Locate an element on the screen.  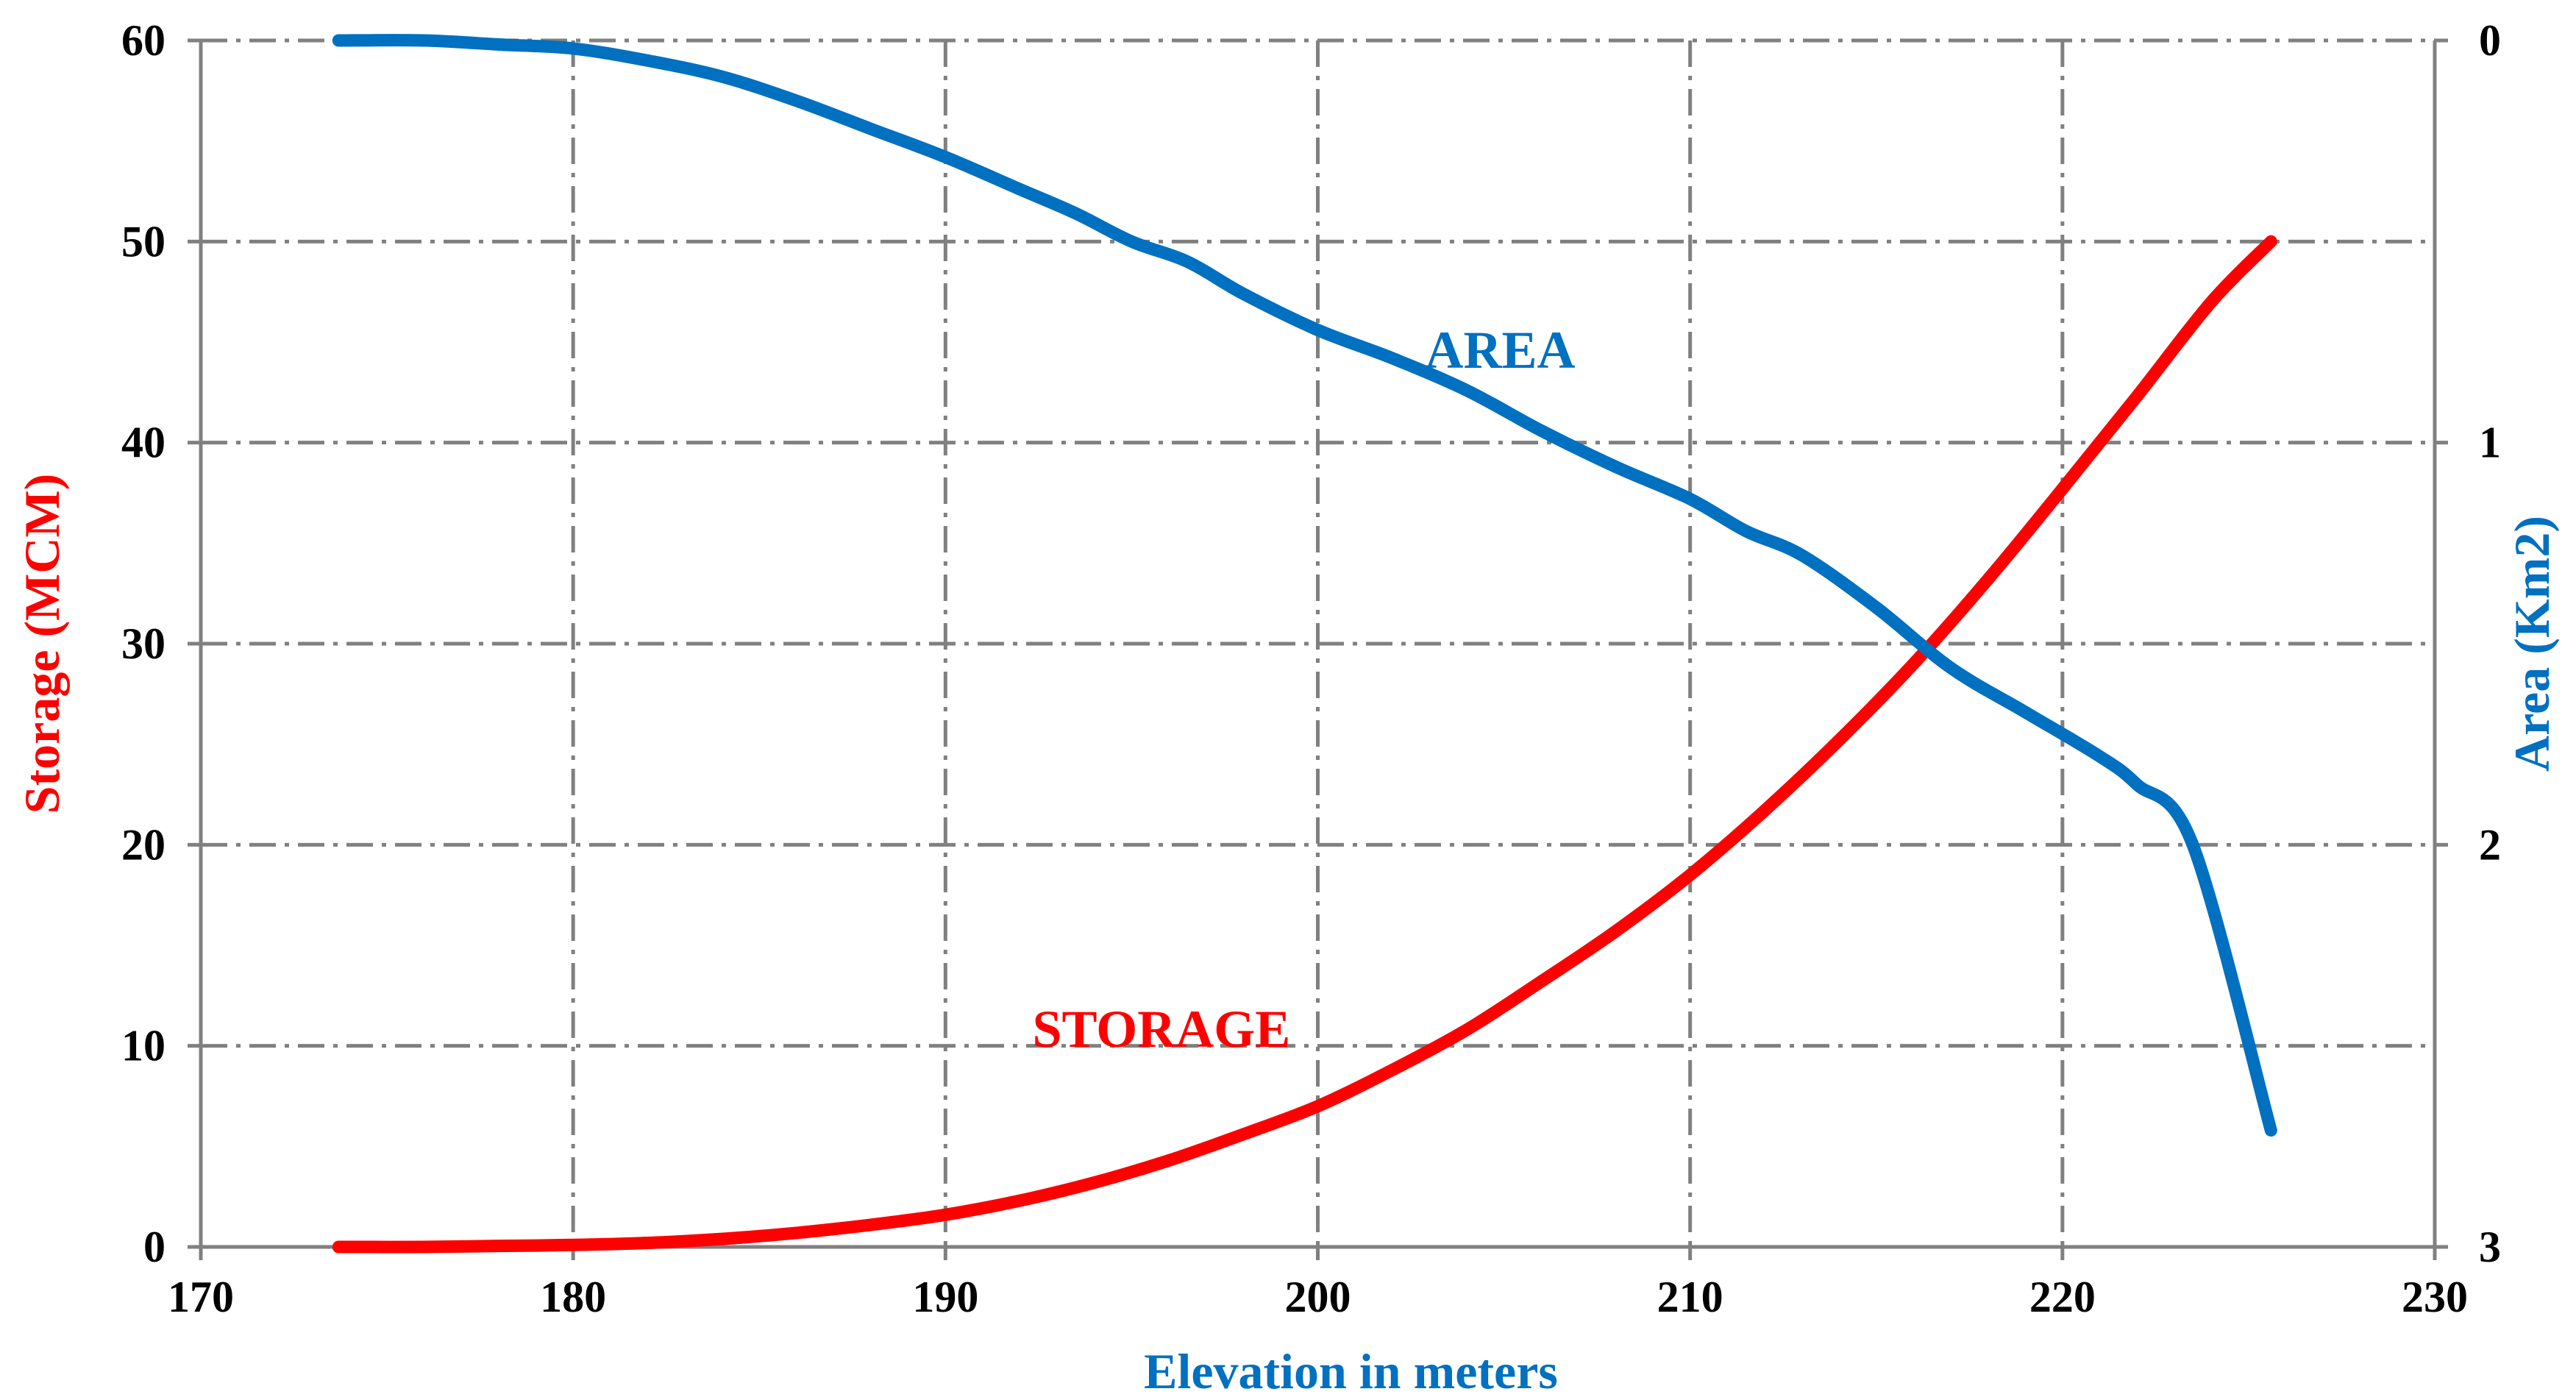
area-series-label: AREA is located at coordinates (1501, 350).